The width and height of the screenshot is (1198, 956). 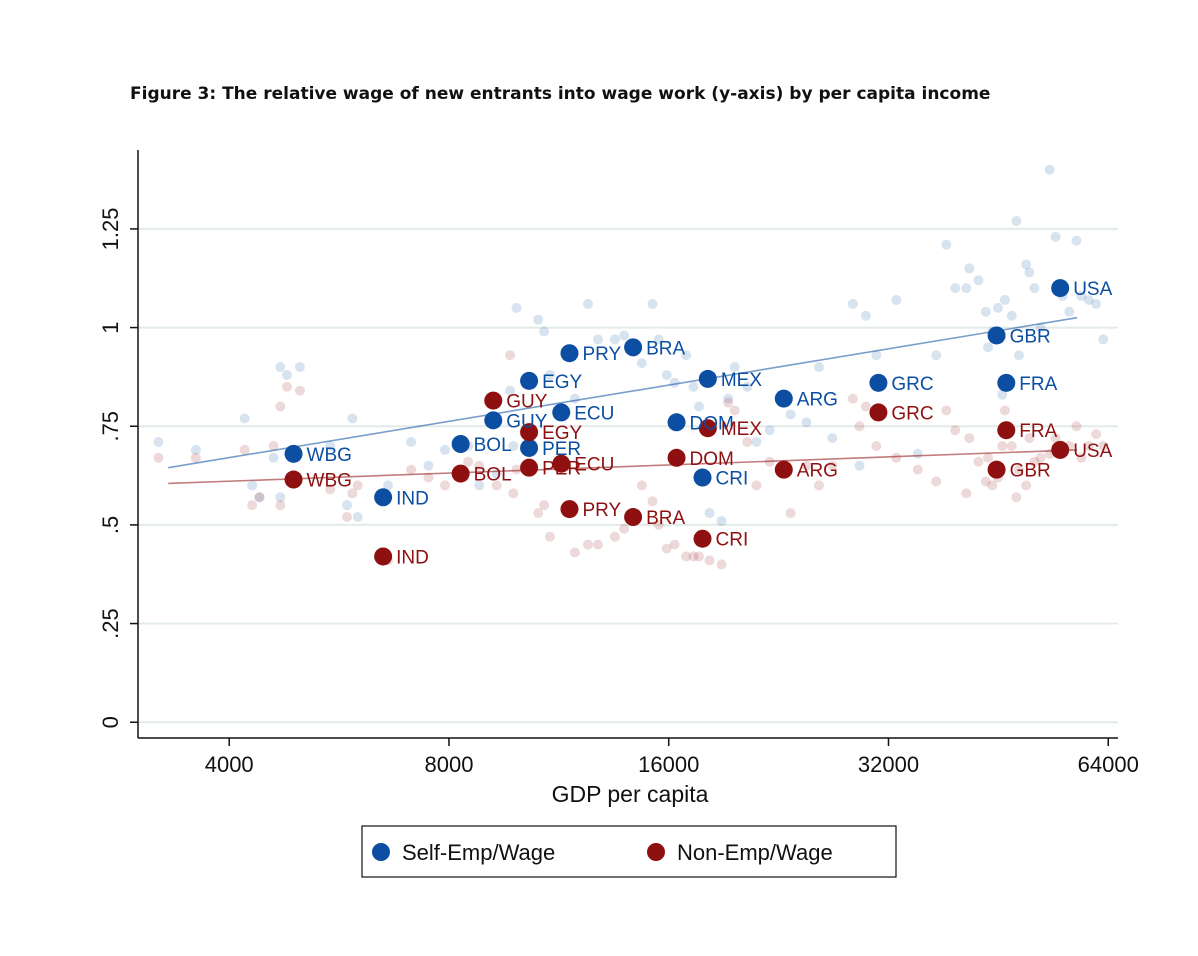 What do you see at coordinates (562, 433) in the screenshot?
I see `country-label-non-emp: EGY` at bounding box center [562, 433].